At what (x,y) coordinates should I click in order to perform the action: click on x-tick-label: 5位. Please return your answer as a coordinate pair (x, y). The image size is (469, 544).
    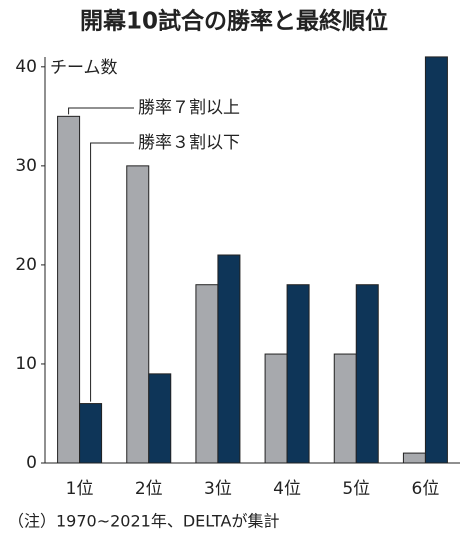
    Looking at the image, I should click on (356, 489).